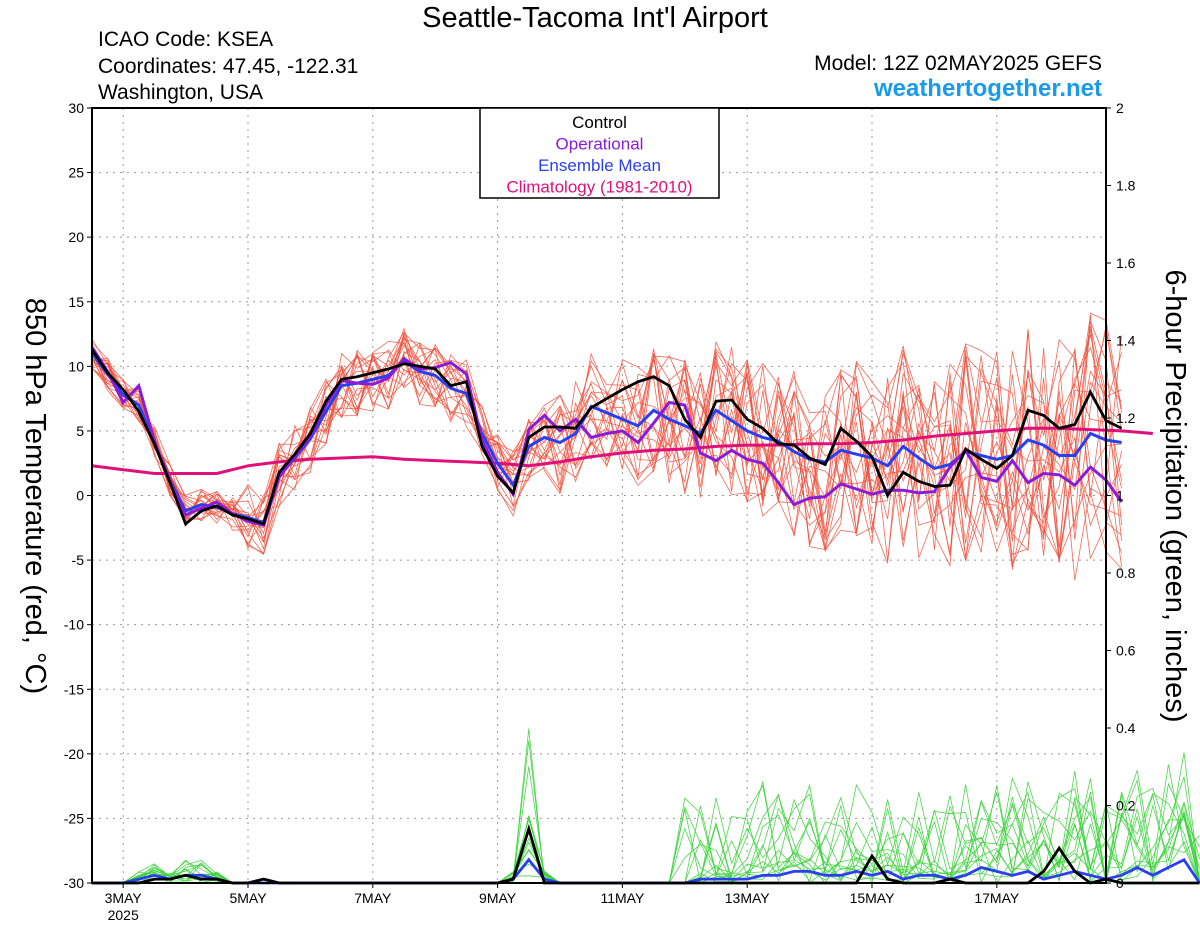  What do you see at coordinates (35, 496) in the screenshot?
I see `y-axis-label: 850 hPa Temperature (red, °C)` at bounding box center [35, 496].